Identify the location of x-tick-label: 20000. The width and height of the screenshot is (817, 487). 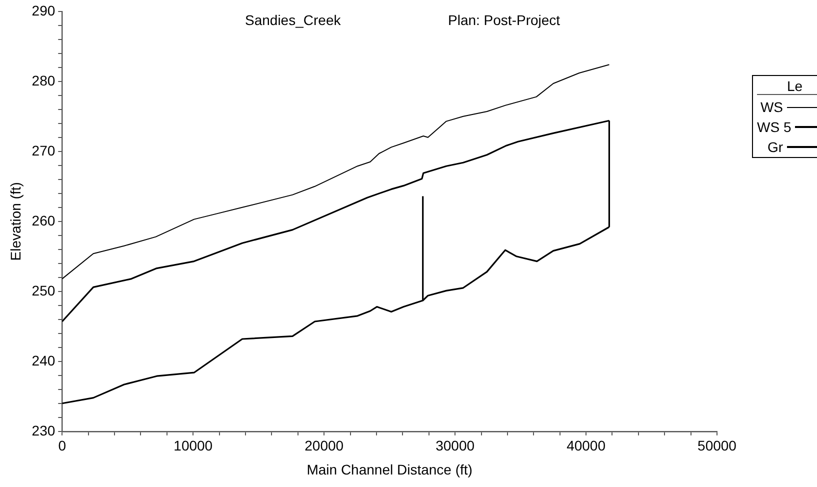
(324, 446).